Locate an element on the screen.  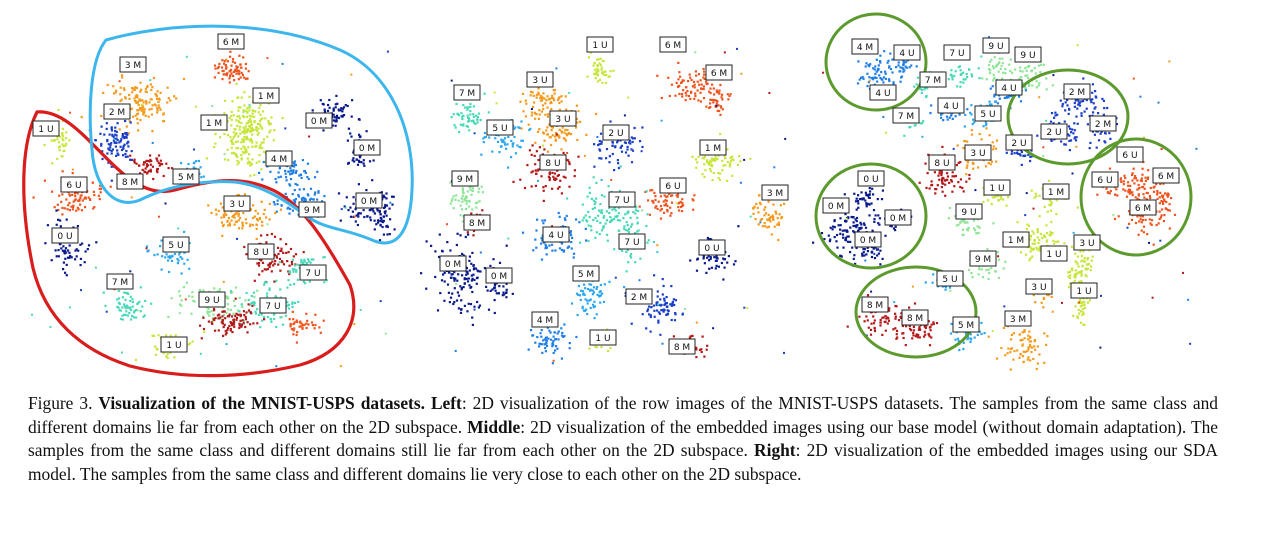
cluster-label-box is located at coordinates (553, 162).